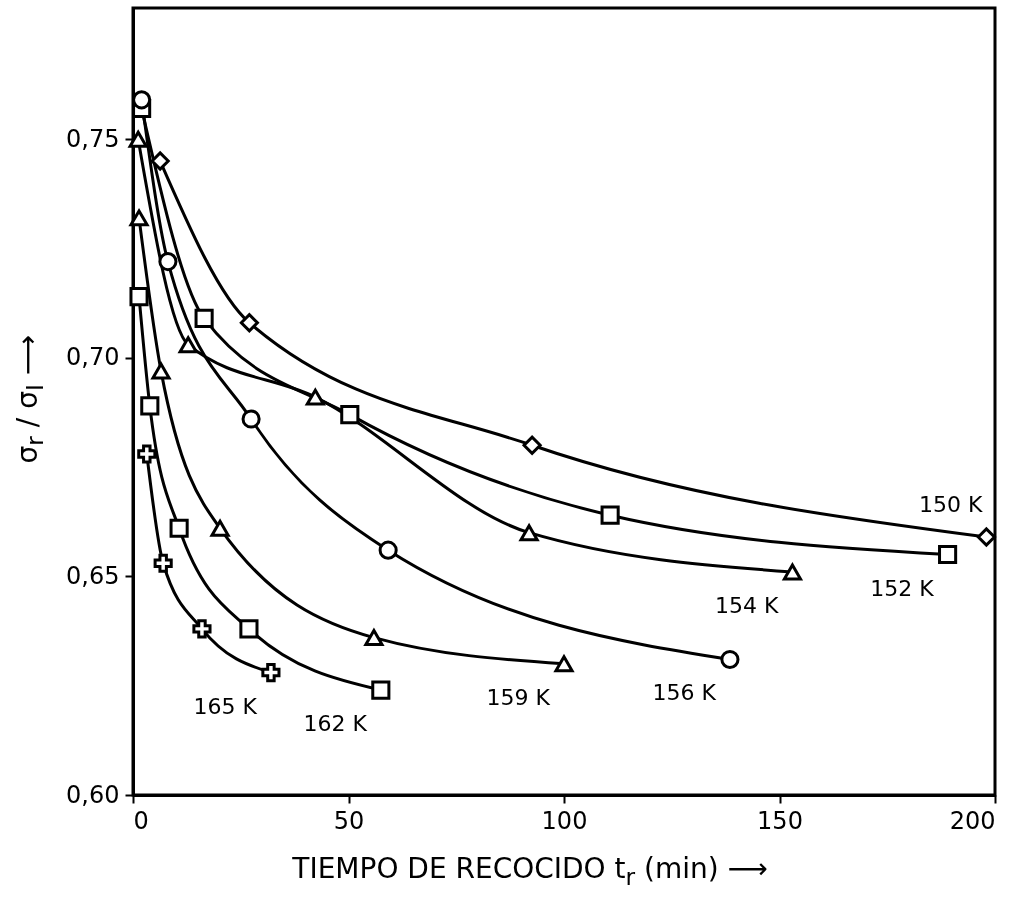 Image resolution: width=1030 pixels, height=917 pixels. I want to click on x-tick-label: 100, so click(564, 820).